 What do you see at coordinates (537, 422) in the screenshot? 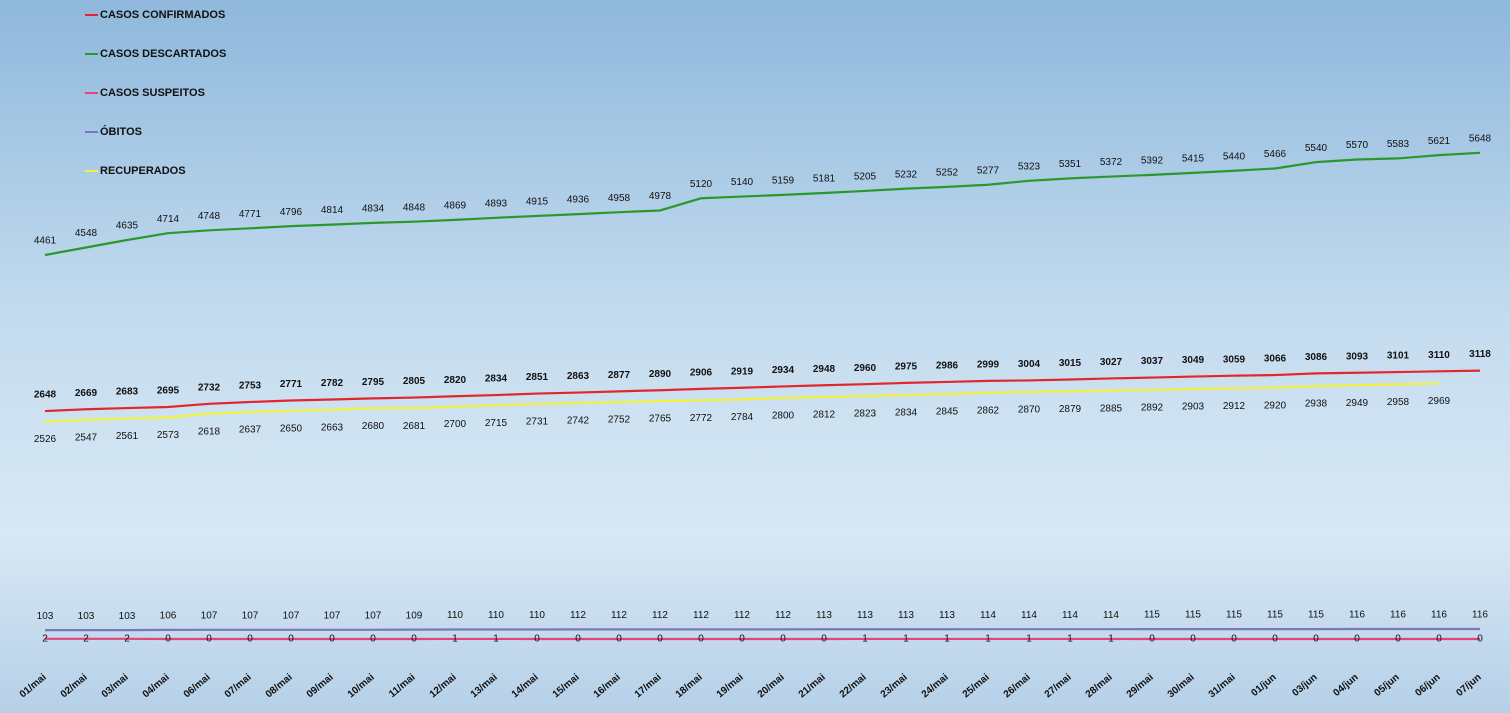
I see `value-label: 2731` at bounding box center [537, 422].